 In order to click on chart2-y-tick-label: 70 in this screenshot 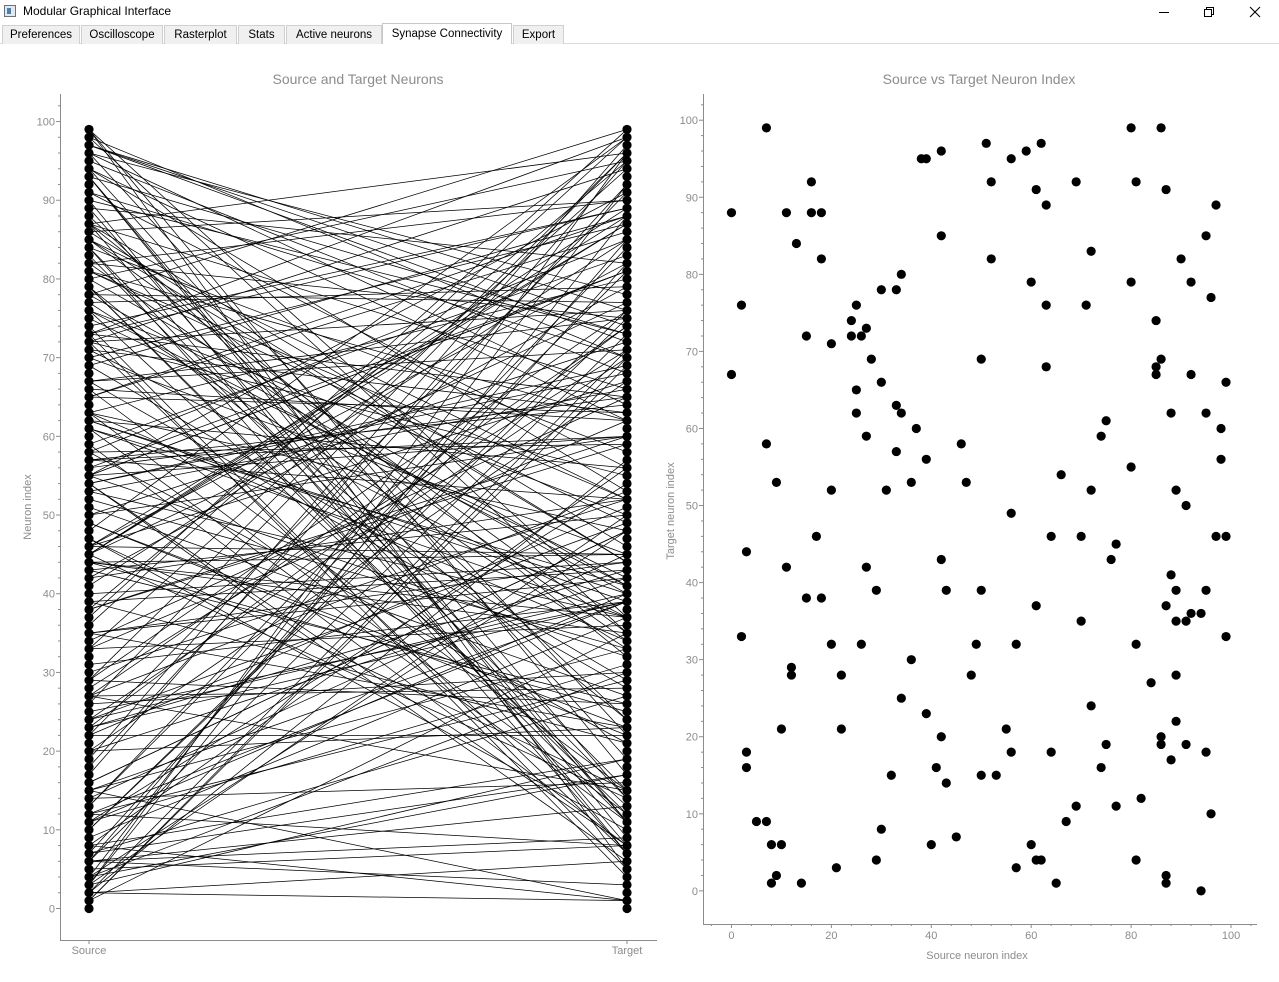, I will do `click(692, 352)`.